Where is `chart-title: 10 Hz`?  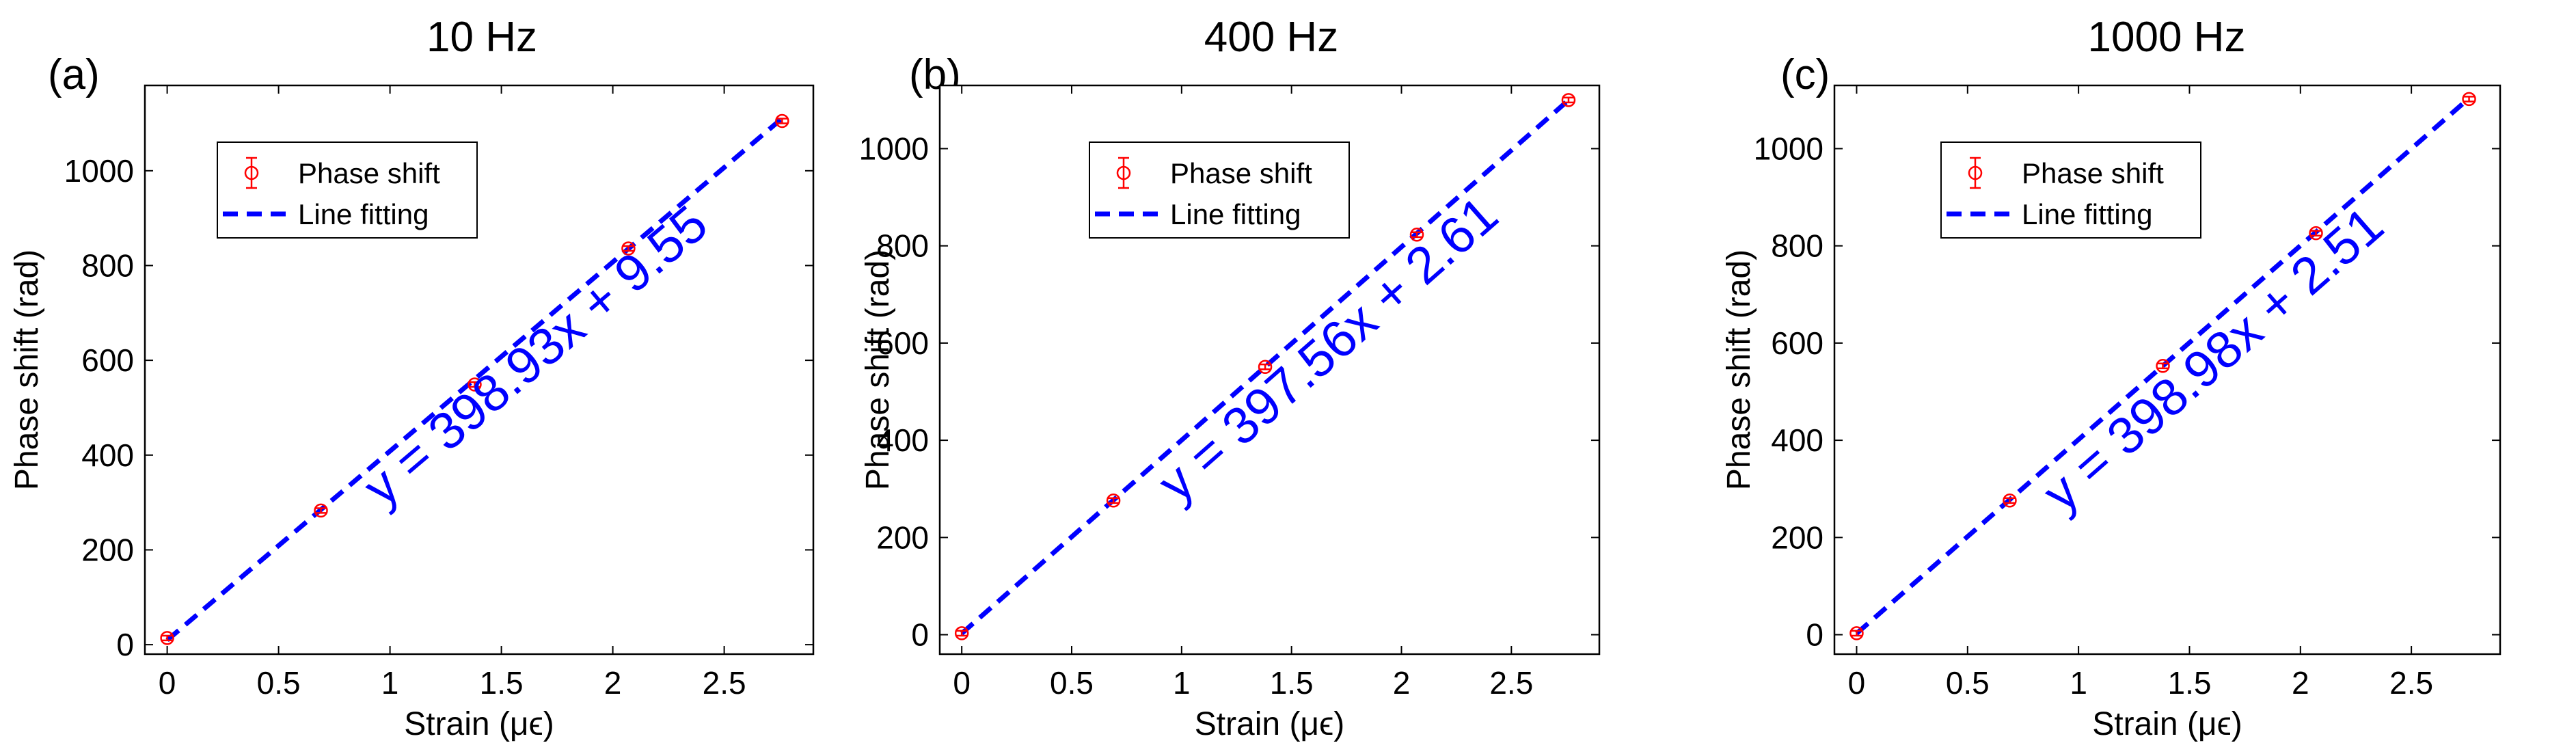
chart-title: 10 Hz is located at coordinates (482, 37).